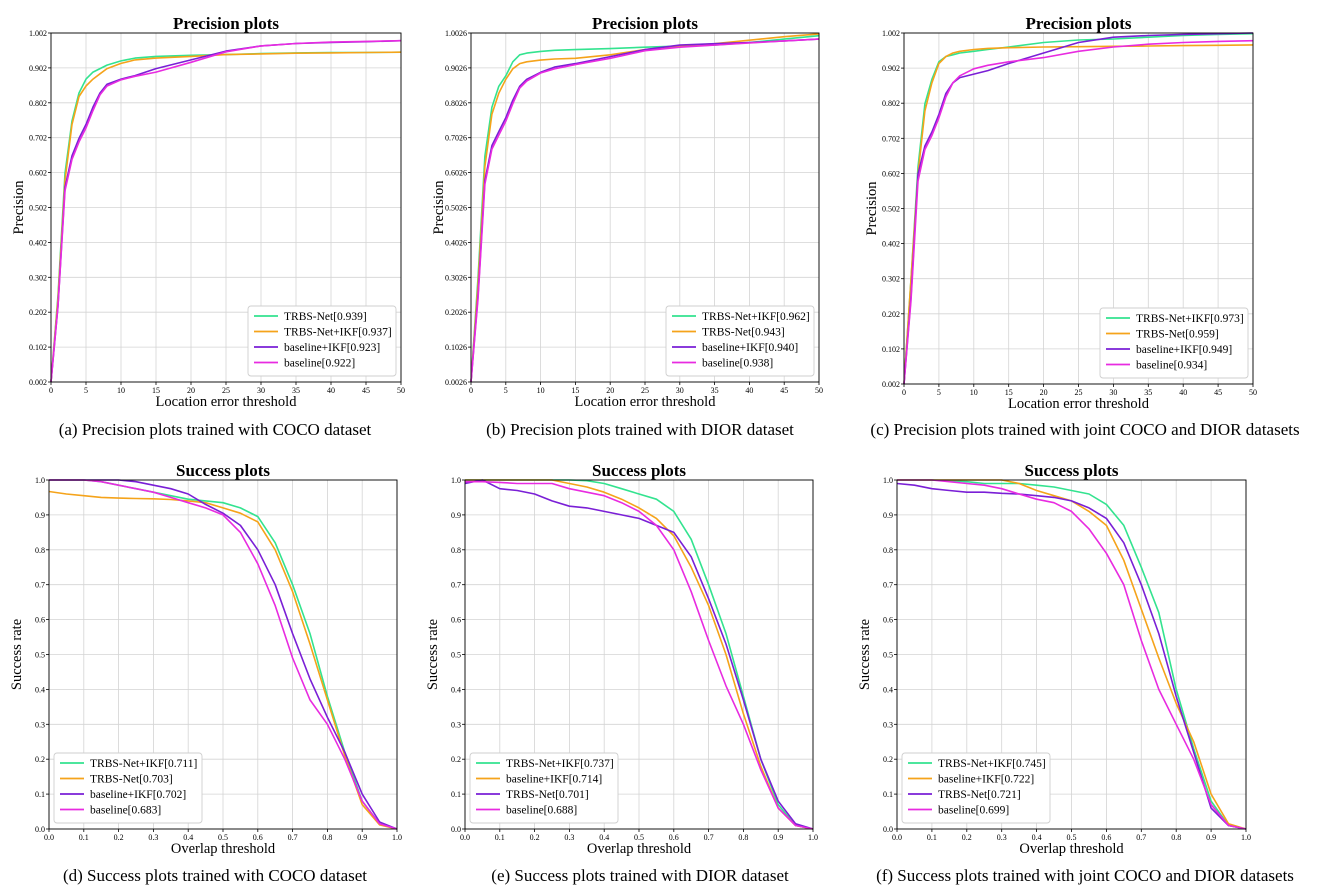 The height and width of the screenshot is (892, 1320). What do you see at coordinates (891, 384) in the screenshot?
I see `y-tick-label: 0.002` at bounding box center [891, 384].